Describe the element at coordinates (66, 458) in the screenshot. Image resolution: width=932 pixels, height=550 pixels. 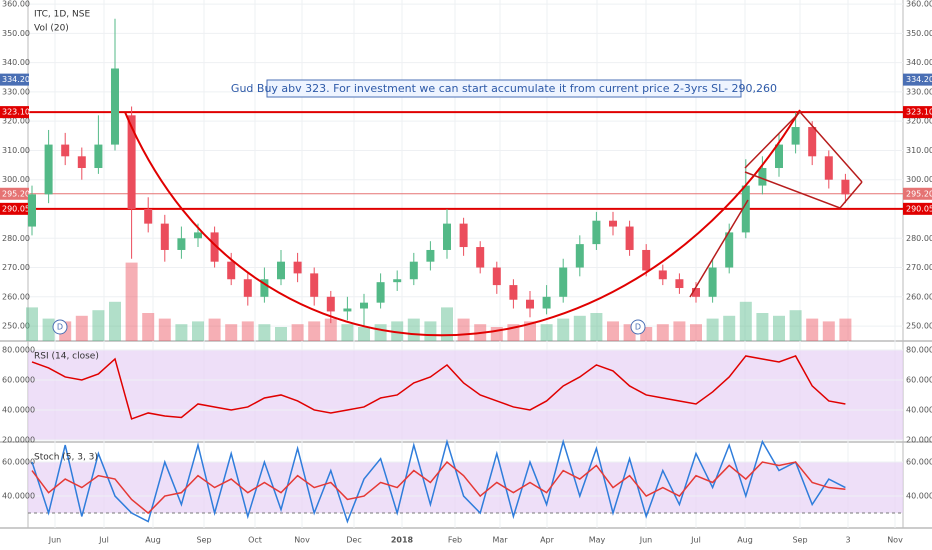
I see `legend: Stoch (5, 3, 3)` at that location.